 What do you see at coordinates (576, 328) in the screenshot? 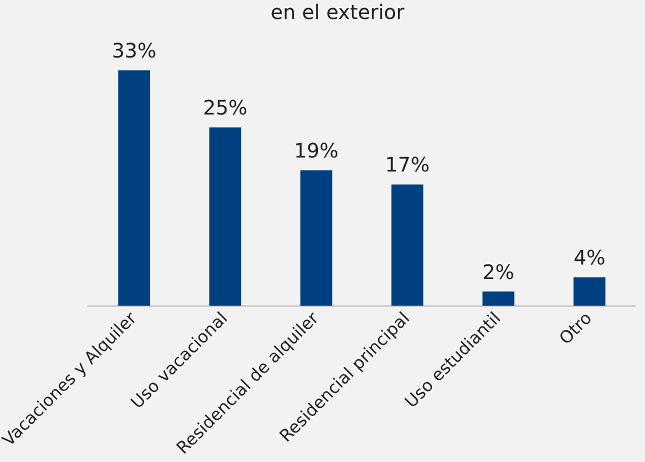
I see `x-tick-label: Otro` at bounding box center [576, 328].